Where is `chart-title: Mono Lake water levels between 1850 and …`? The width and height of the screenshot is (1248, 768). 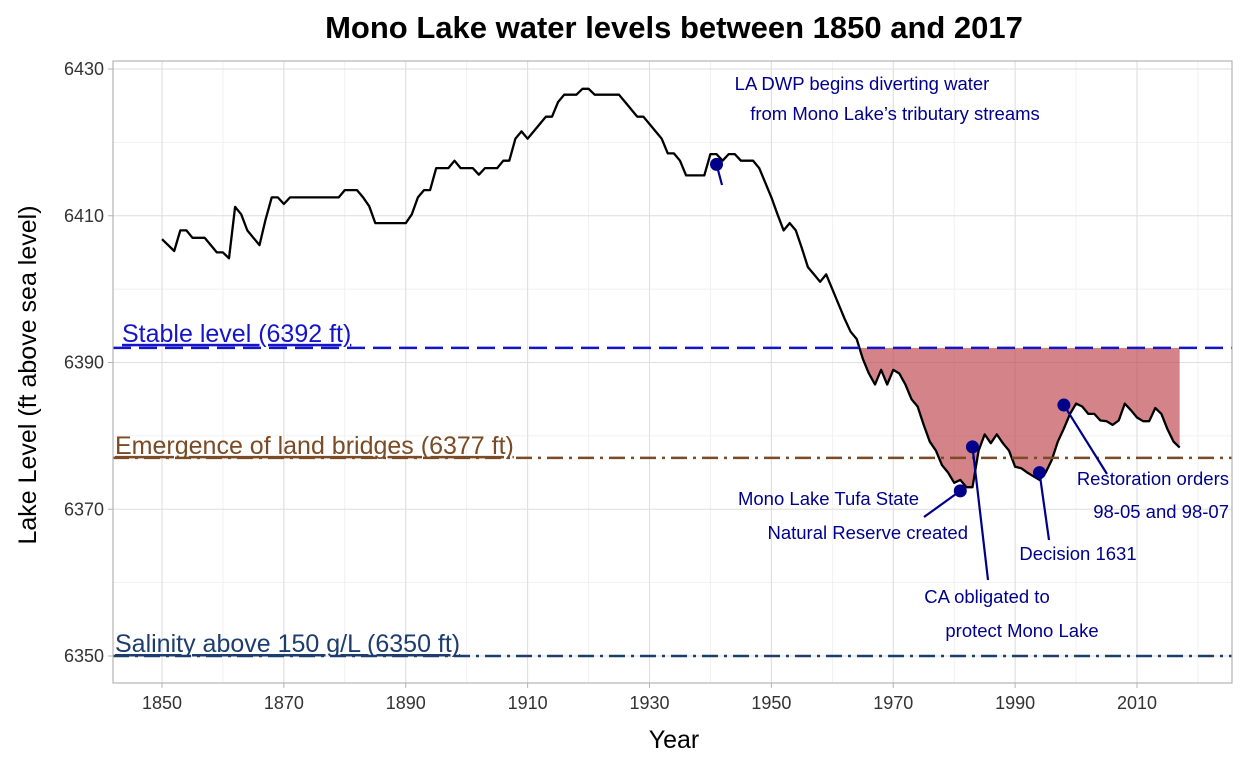
chart-title: Mono Lake water levels between 1850 and … is located at coordinates (674, 27).